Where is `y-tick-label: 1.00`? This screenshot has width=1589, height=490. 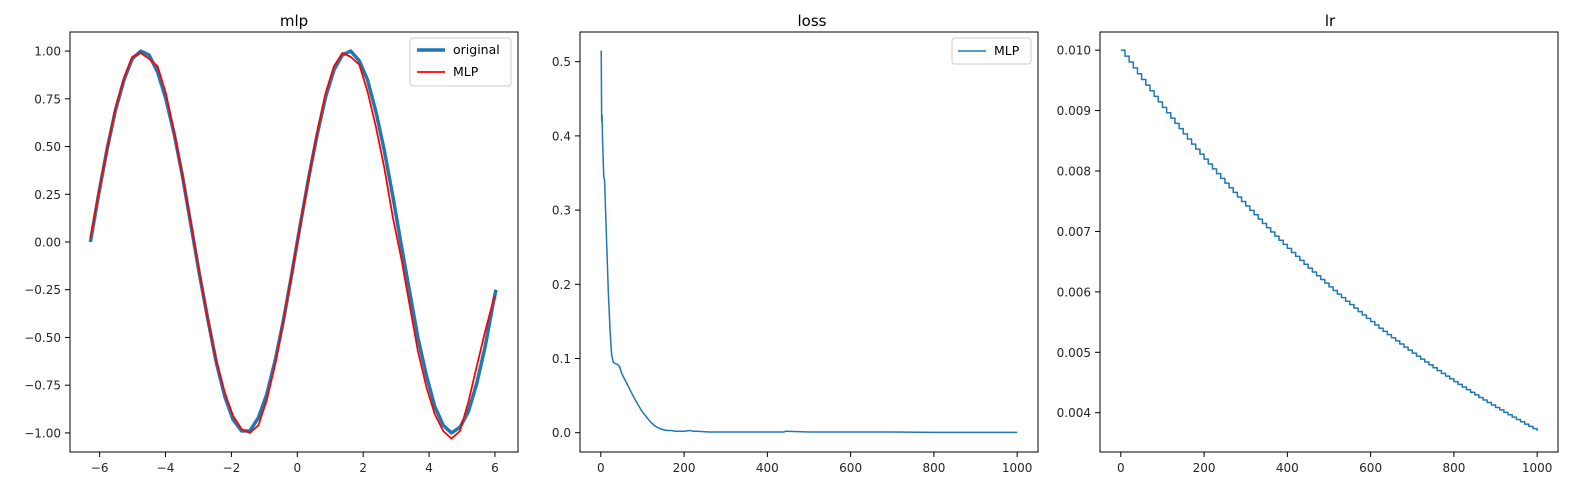
y-tick-label: 1.00 is located at coordinates (47, 52).